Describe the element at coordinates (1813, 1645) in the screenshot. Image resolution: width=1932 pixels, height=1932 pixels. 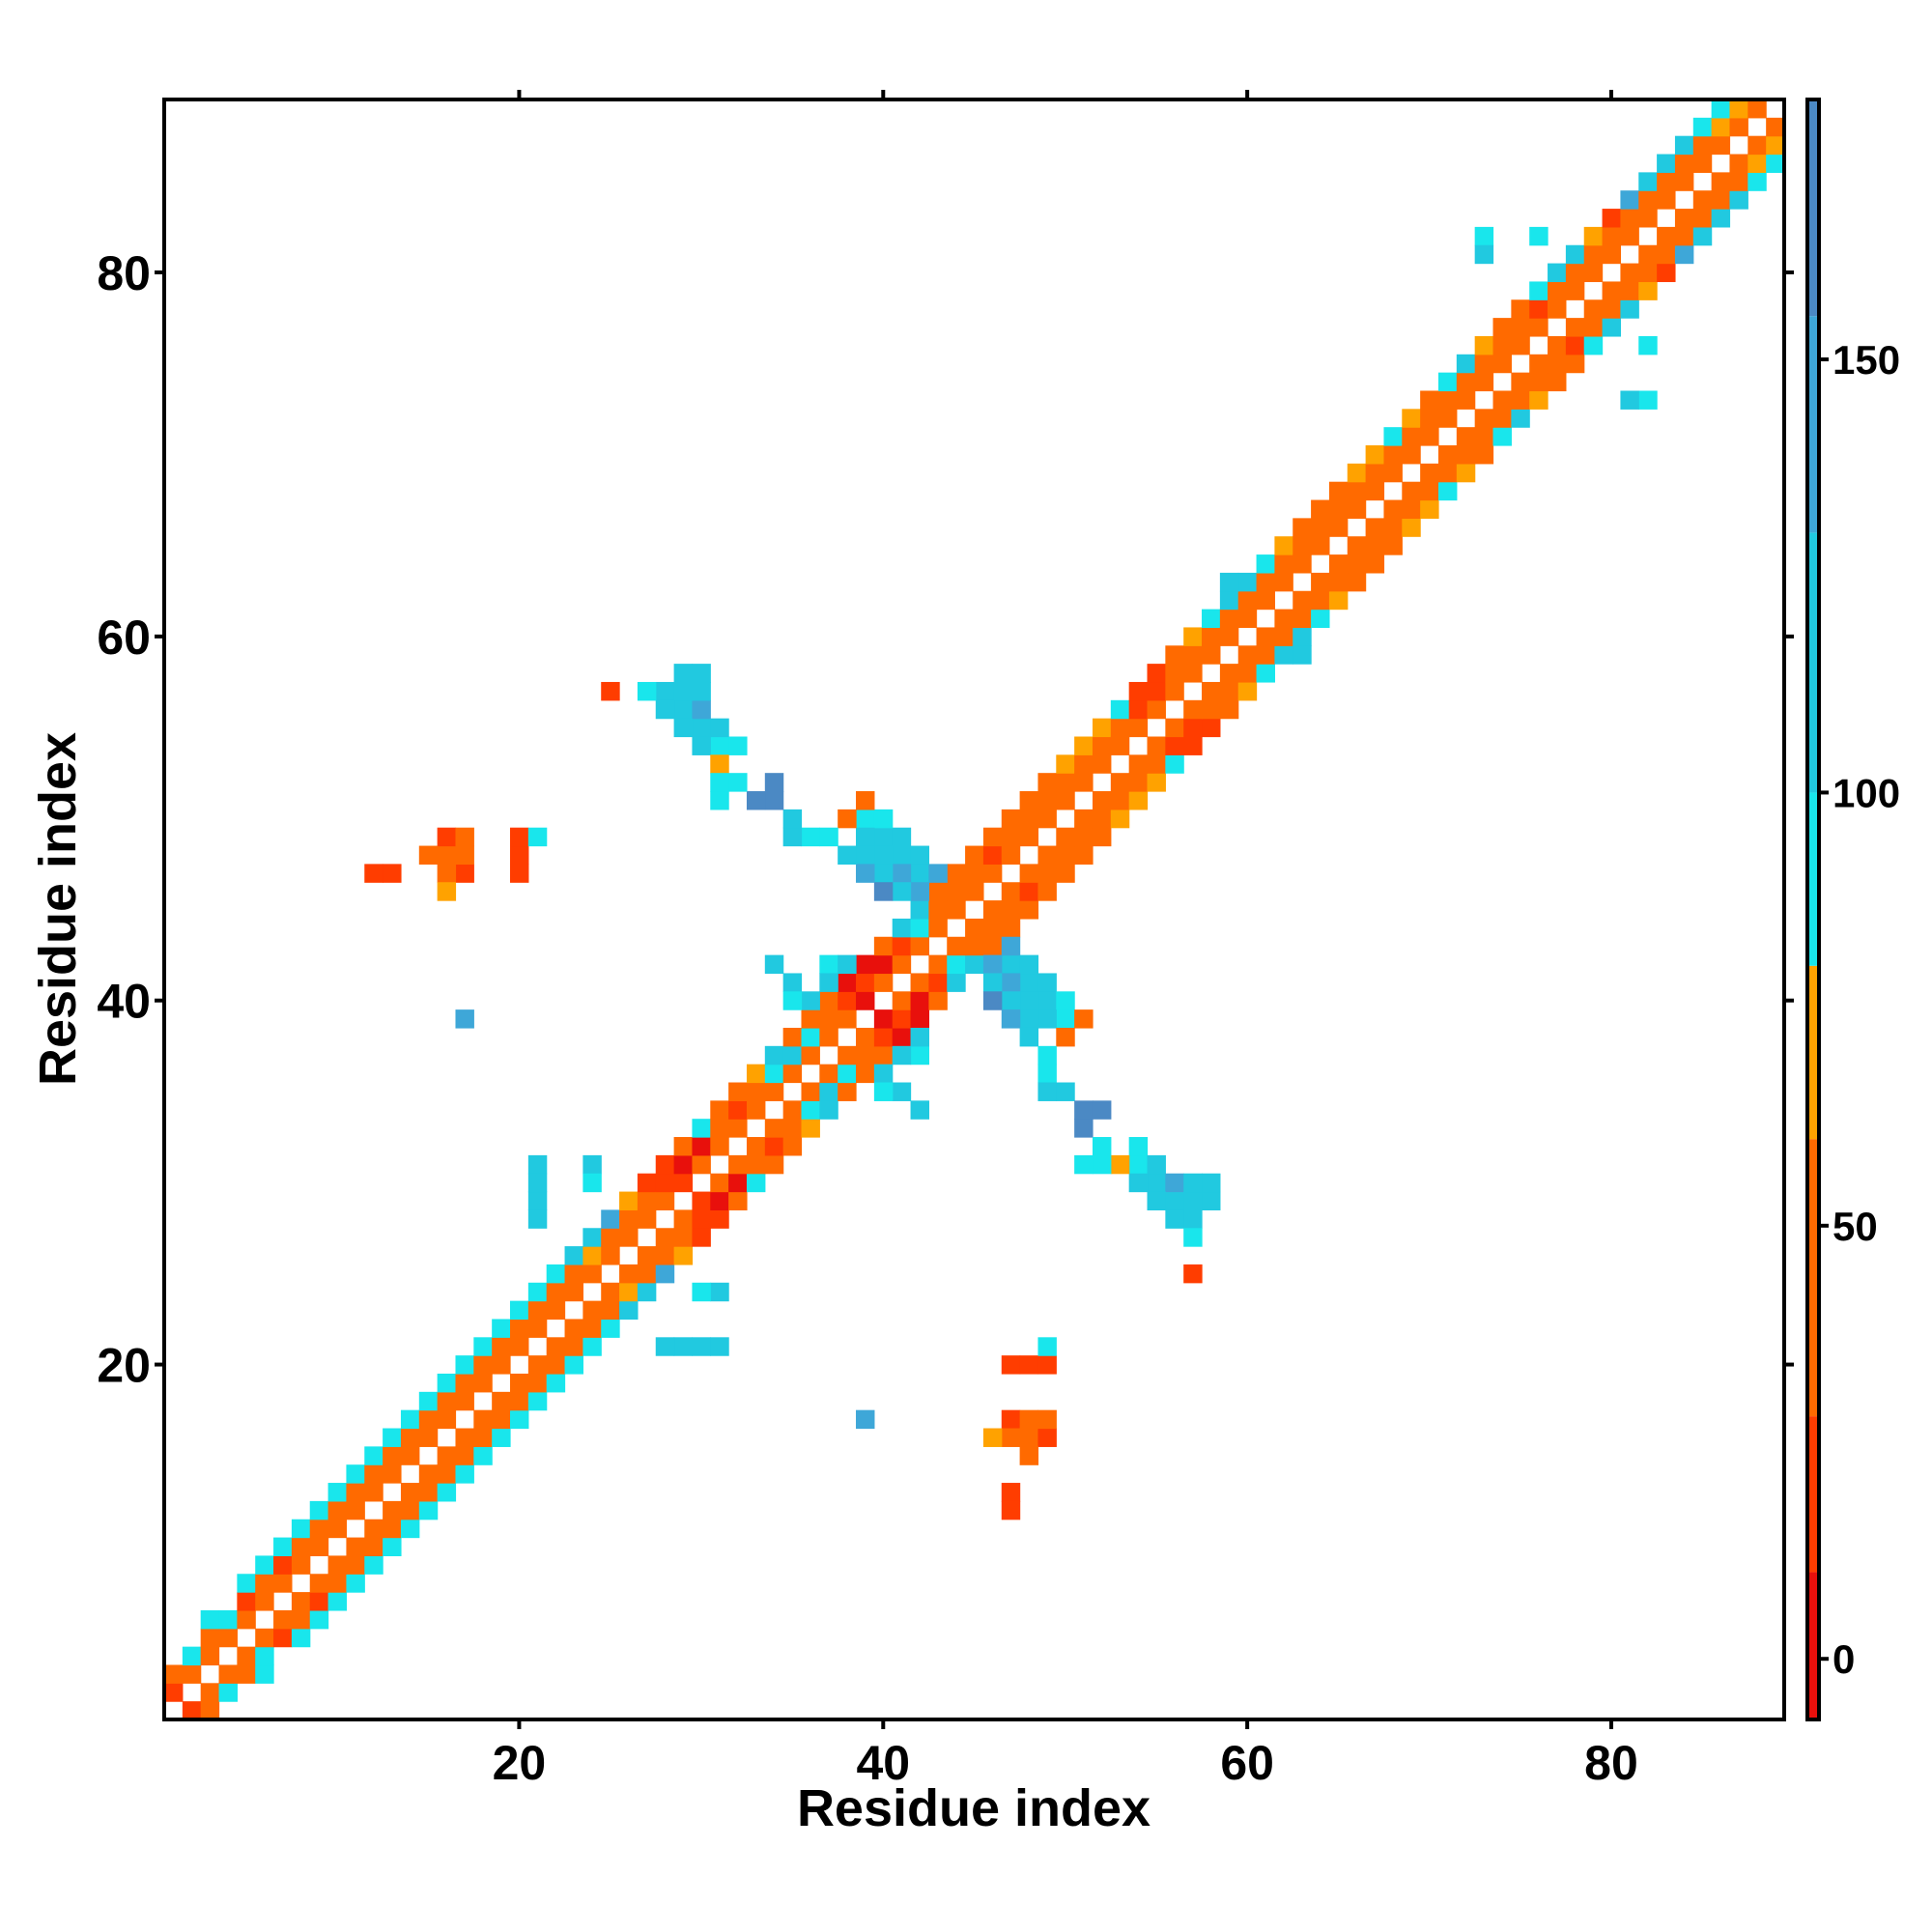
I see `colorbar-segment` at that location.